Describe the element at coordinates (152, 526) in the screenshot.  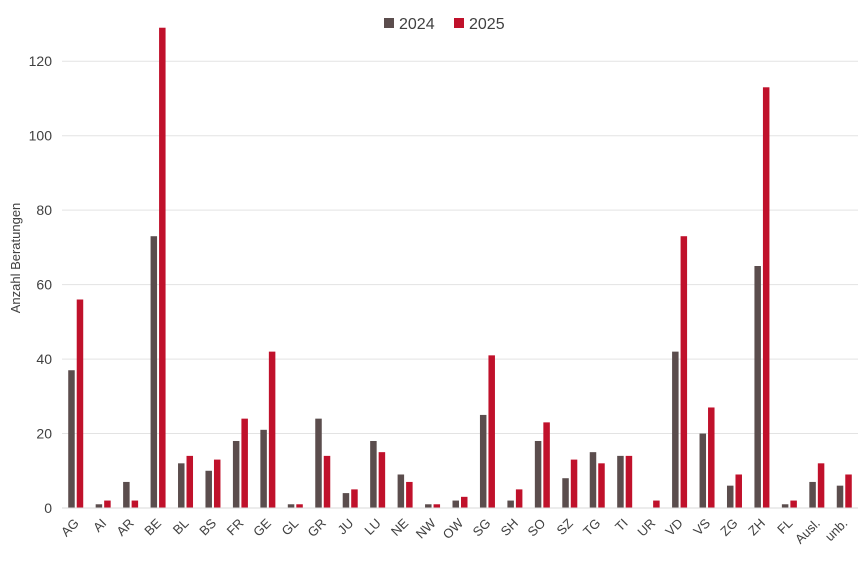
I see `x-tick-label: BE` at that location.